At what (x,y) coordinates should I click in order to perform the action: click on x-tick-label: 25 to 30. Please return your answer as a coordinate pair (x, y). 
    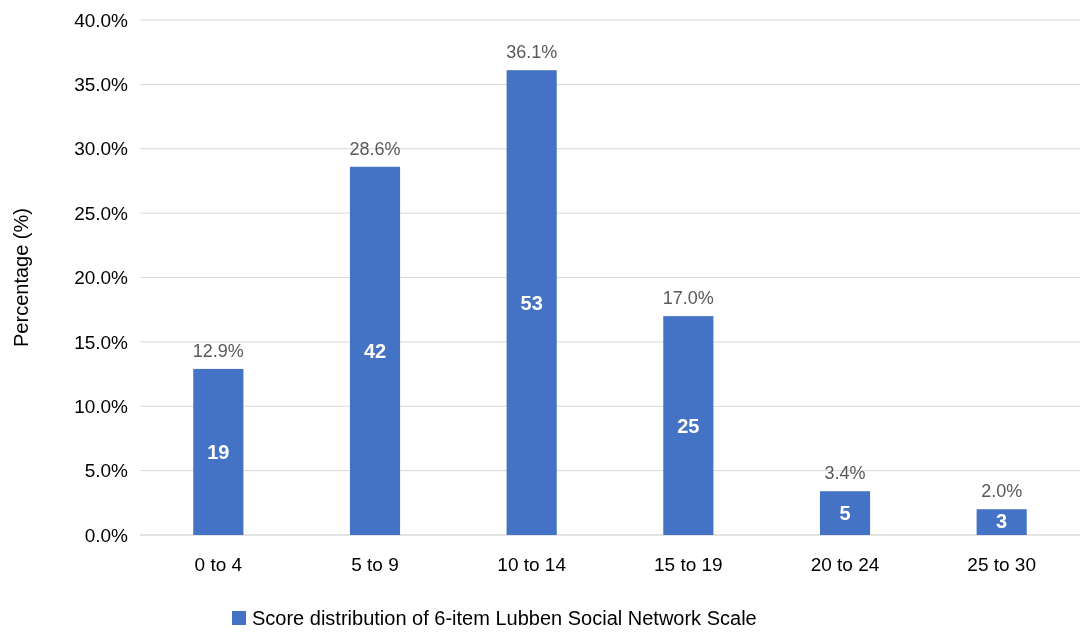
    Looking at the image, I should click on (1001, 564).